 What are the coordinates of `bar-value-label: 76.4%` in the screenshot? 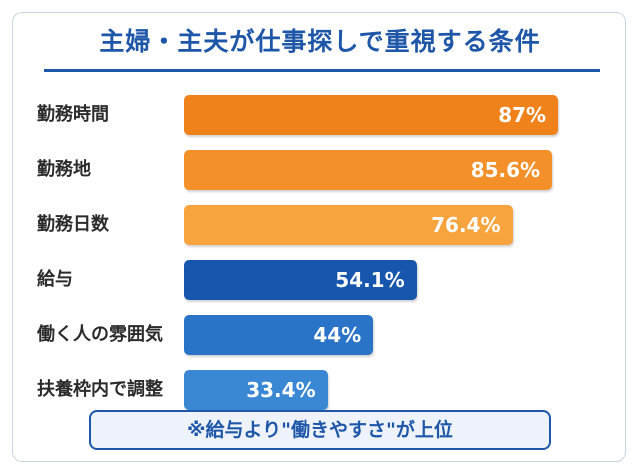 It's located at (466, 225).